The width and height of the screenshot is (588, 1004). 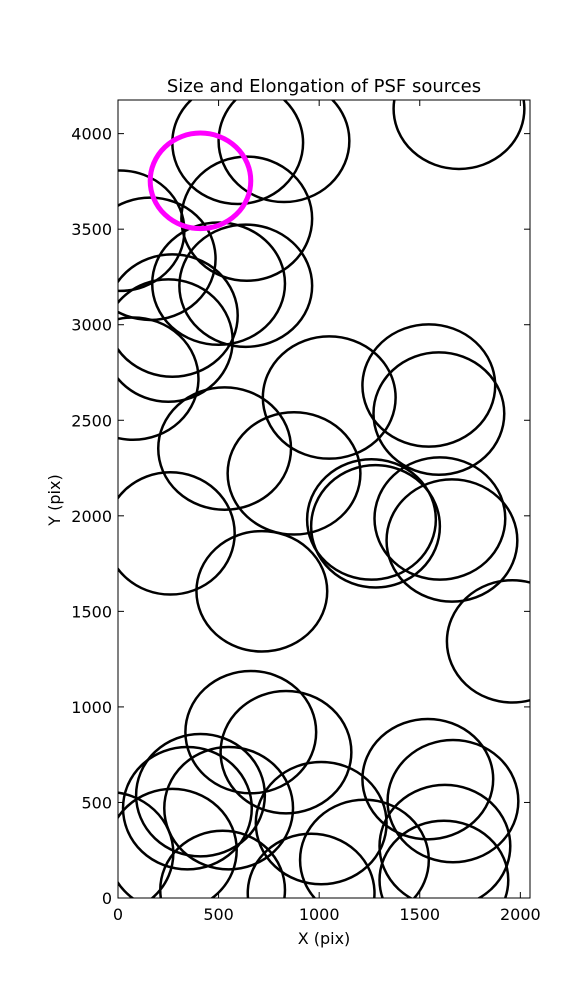 What do you see at coordinates (324, 86) in the screenshot?
I see `chart-title: Size and Elongation of PSF sources` at bounding box center [324, 86].